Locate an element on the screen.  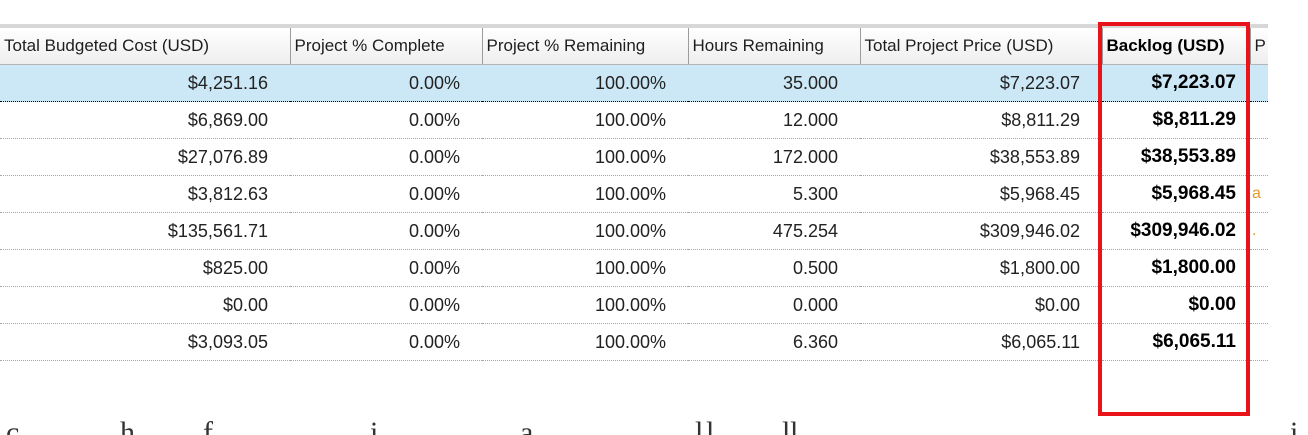
cell-total-budgeted-cost: $825.00 is located at coordinates (145, 268).